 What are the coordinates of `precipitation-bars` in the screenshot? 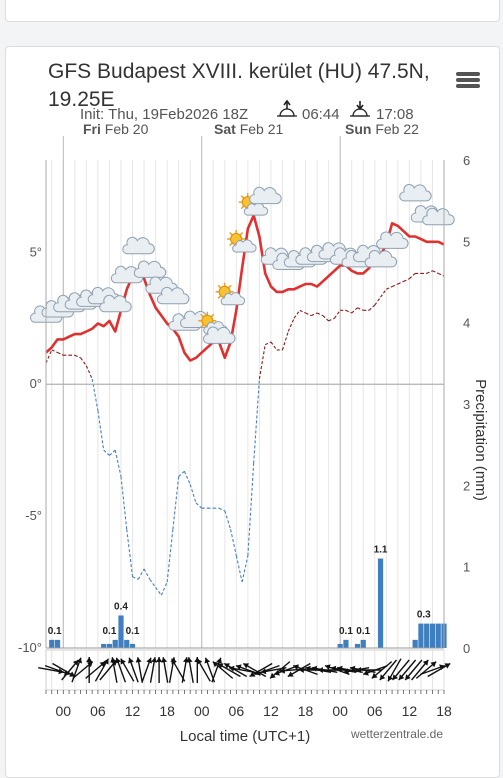 It's located at (248, 603).